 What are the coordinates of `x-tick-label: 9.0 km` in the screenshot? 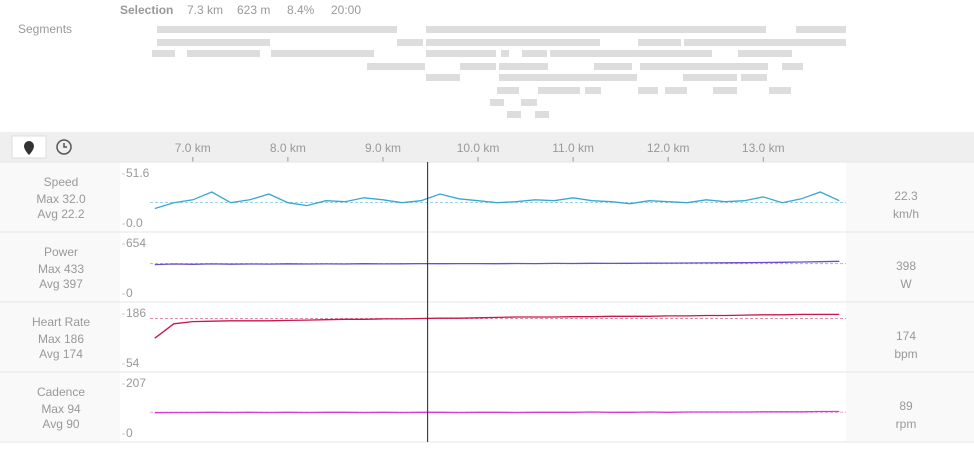 It's located at (383, 148).